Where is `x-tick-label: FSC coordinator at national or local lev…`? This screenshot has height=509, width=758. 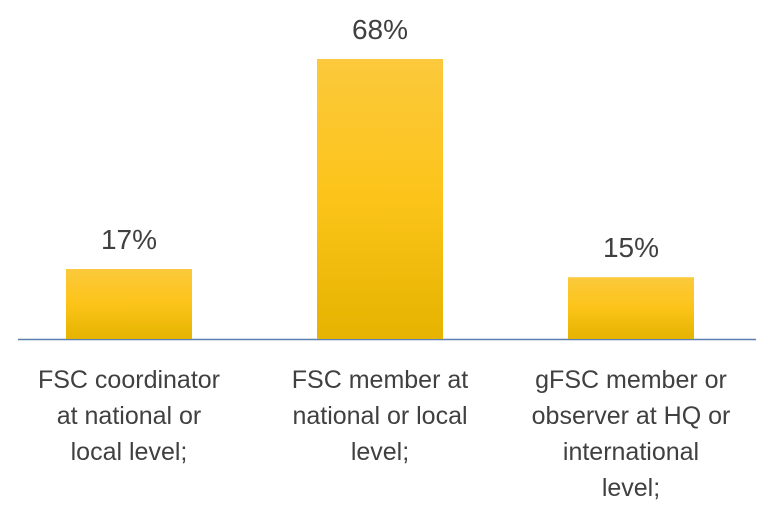 x-tick-label: FSC coordinator at national or local lev… is located at coordinates (129, 416).